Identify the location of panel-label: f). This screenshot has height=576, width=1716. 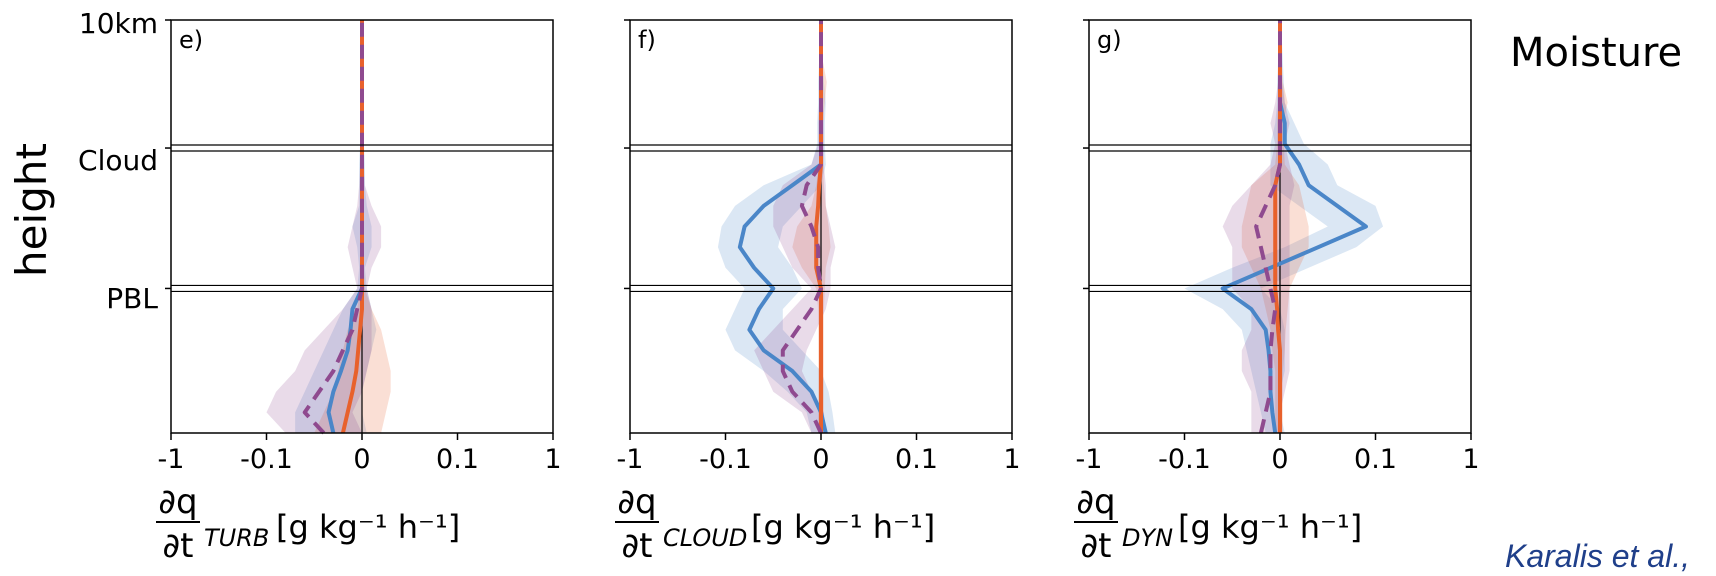
(647, 40).